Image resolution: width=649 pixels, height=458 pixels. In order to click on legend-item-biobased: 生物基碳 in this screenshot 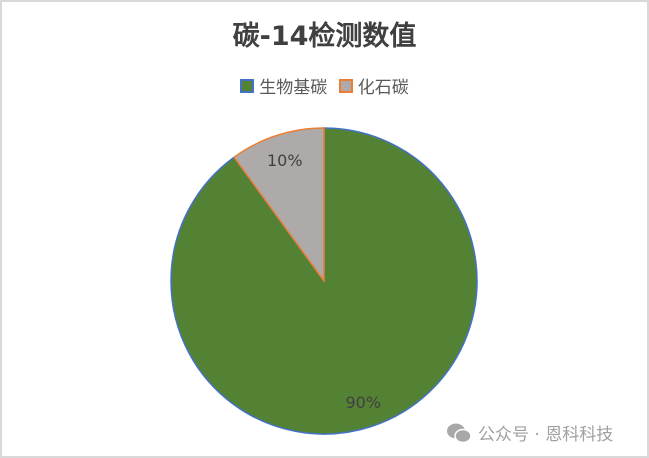, I will do `click(283, 85)`.